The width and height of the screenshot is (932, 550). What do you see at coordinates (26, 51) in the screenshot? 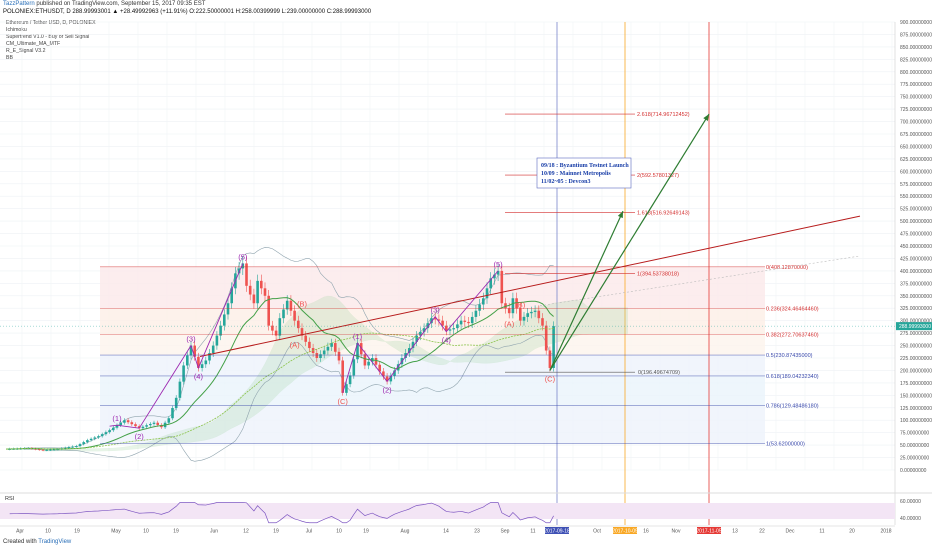
I see `indicator-4: R_E_Signal V3.2` at bounding box center [26, 51].